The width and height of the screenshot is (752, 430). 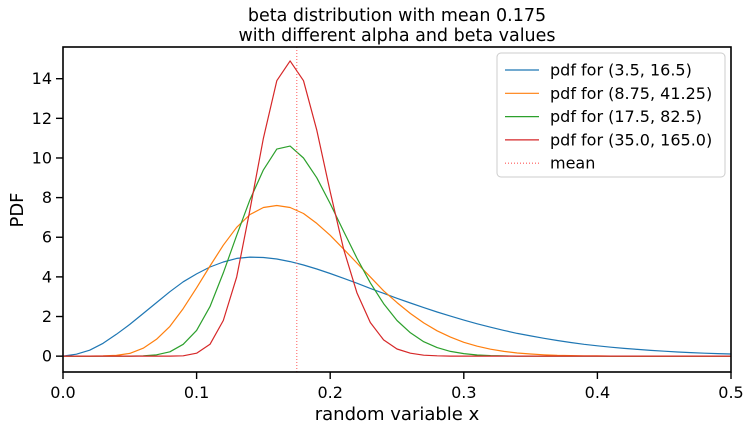 I want to click on legend-label-2: pdf for (8.75, 41.25), so click(x=631, y=93).